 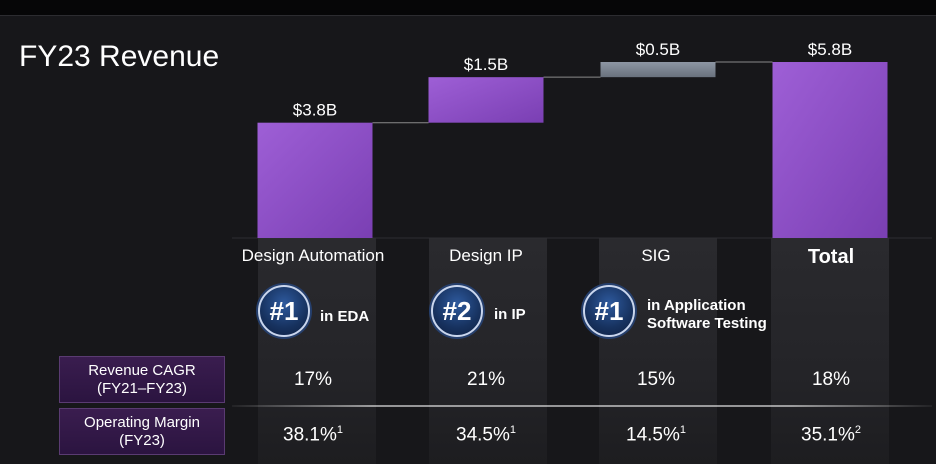 I want to click on bar-design-ip, so click(x=486, y=100).